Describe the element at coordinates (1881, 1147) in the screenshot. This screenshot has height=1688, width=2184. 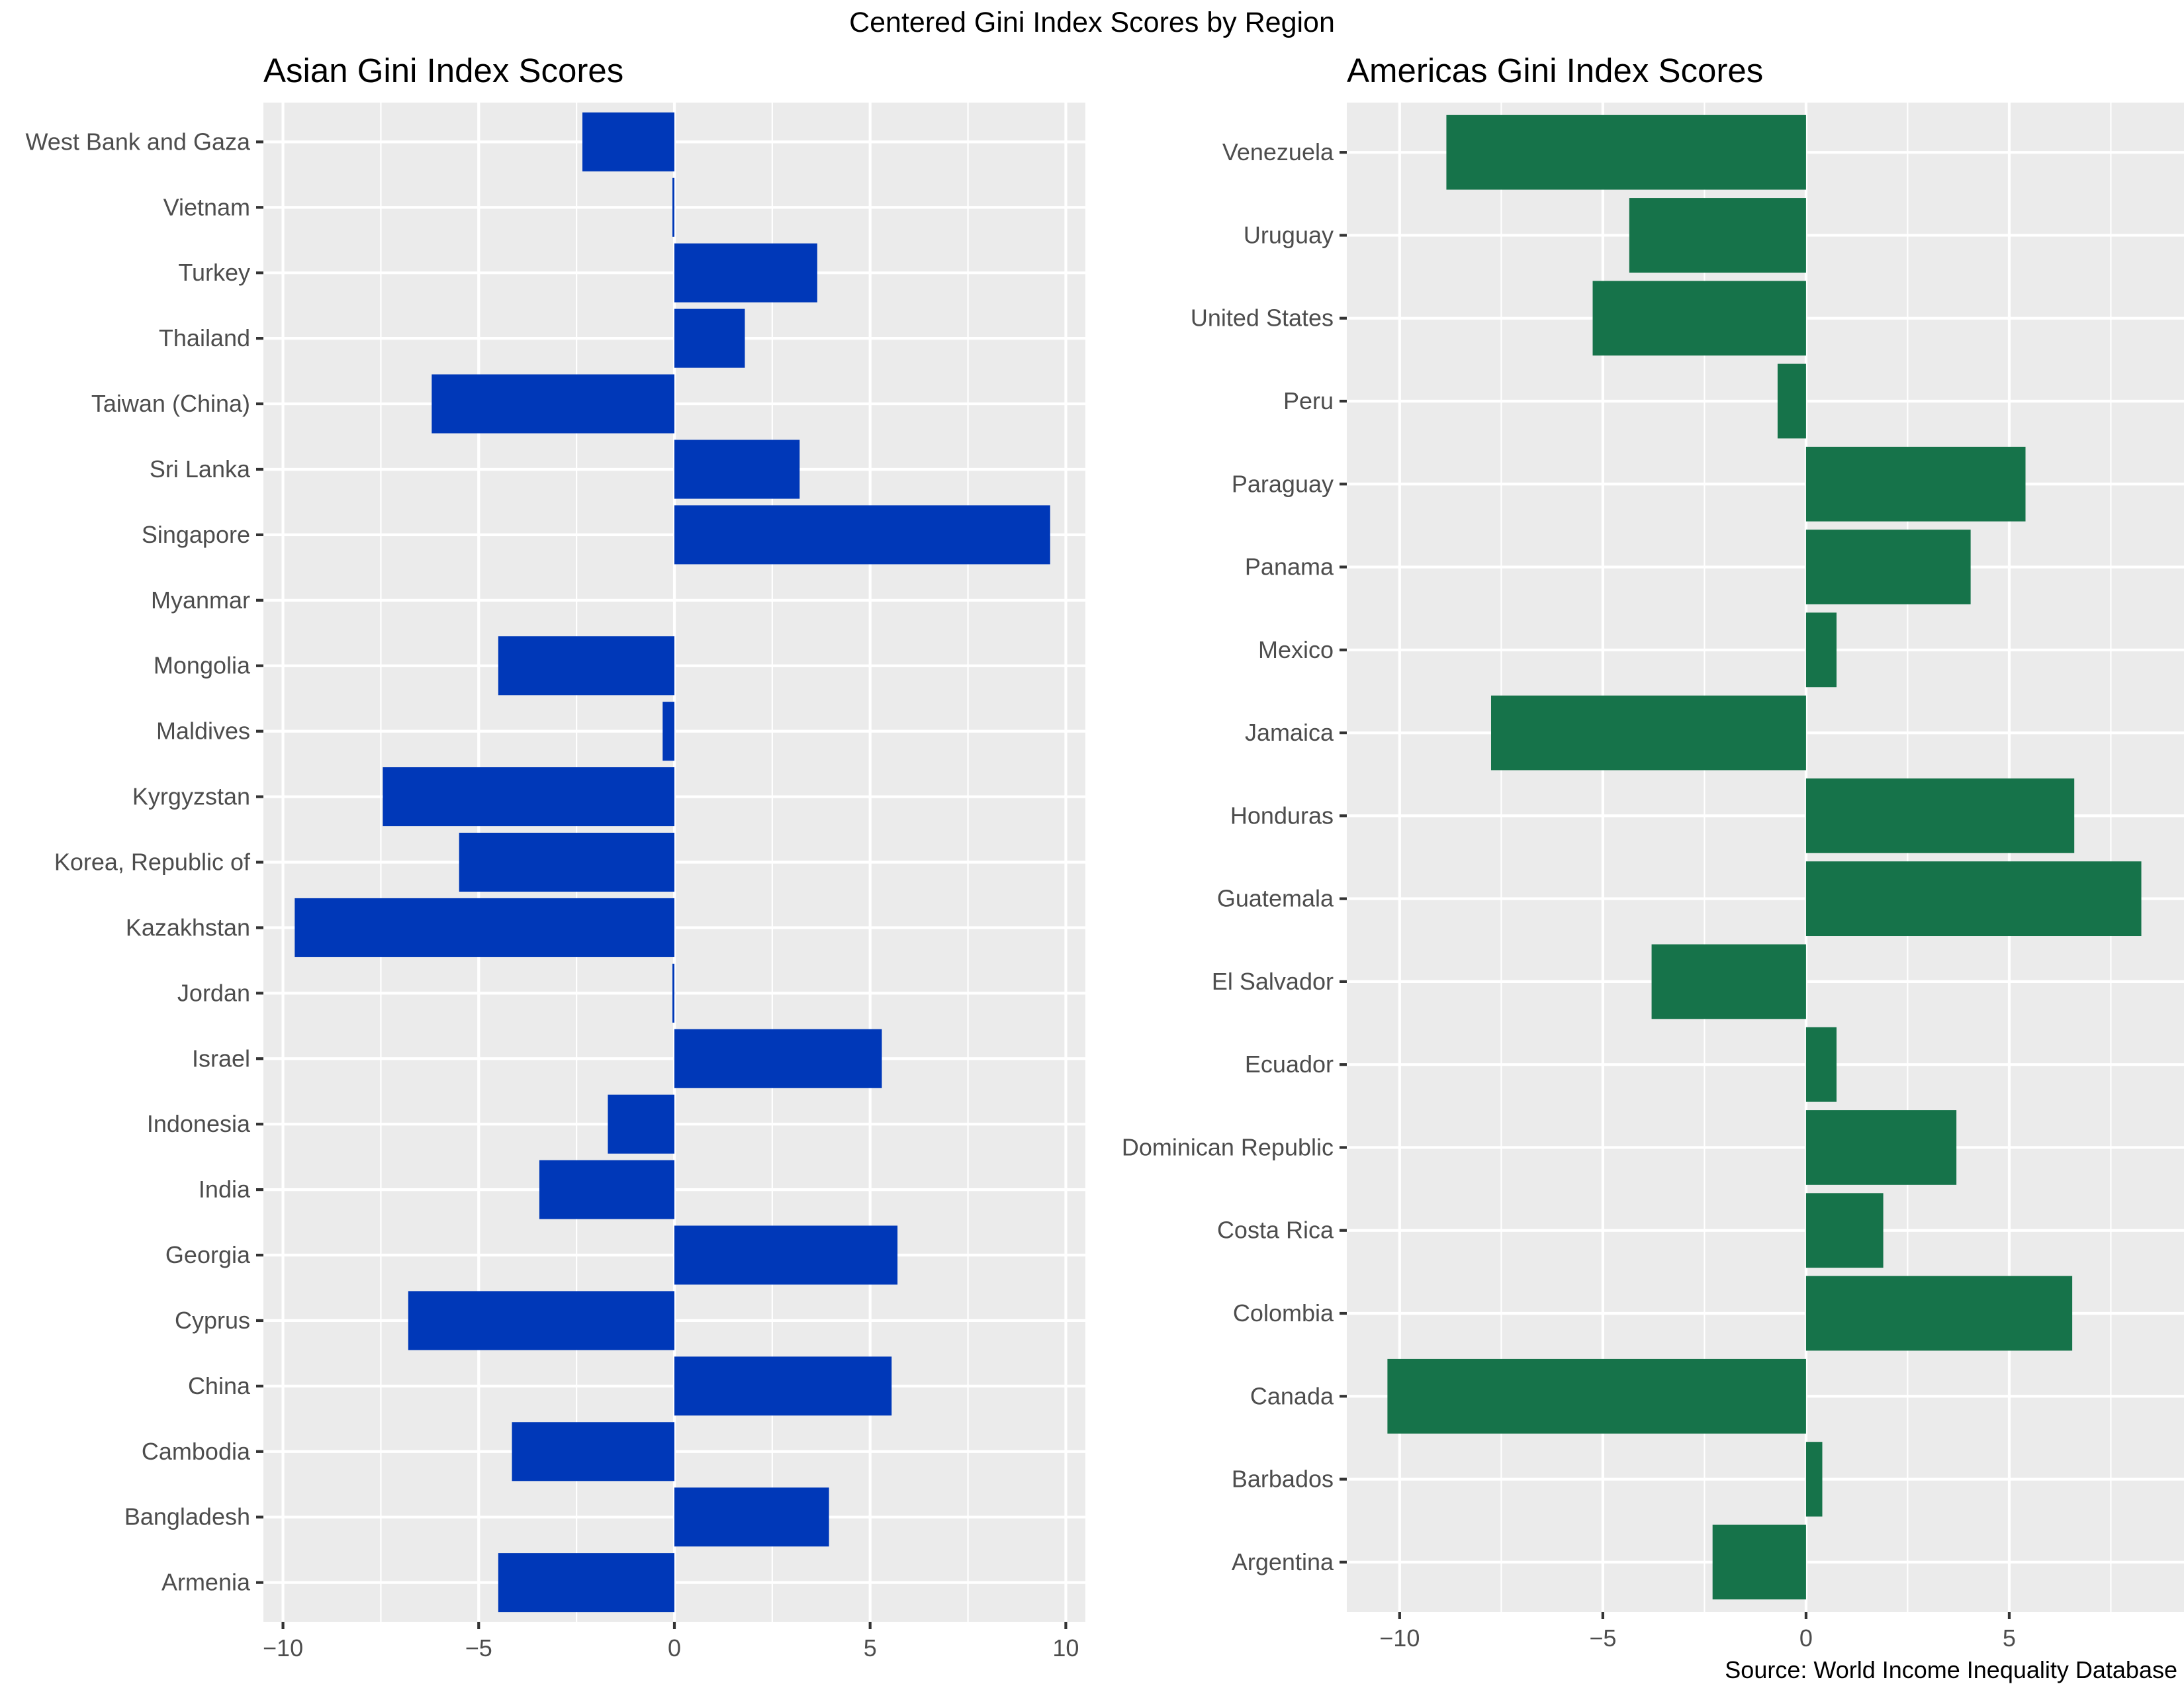
I see `bar-dominican-republic` at that location.